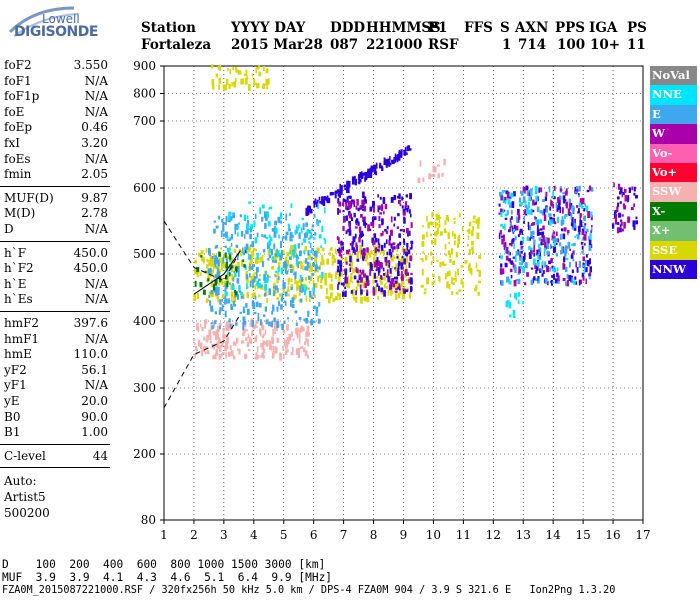  I want to click on echo-mark-x-, so click(243, 261).